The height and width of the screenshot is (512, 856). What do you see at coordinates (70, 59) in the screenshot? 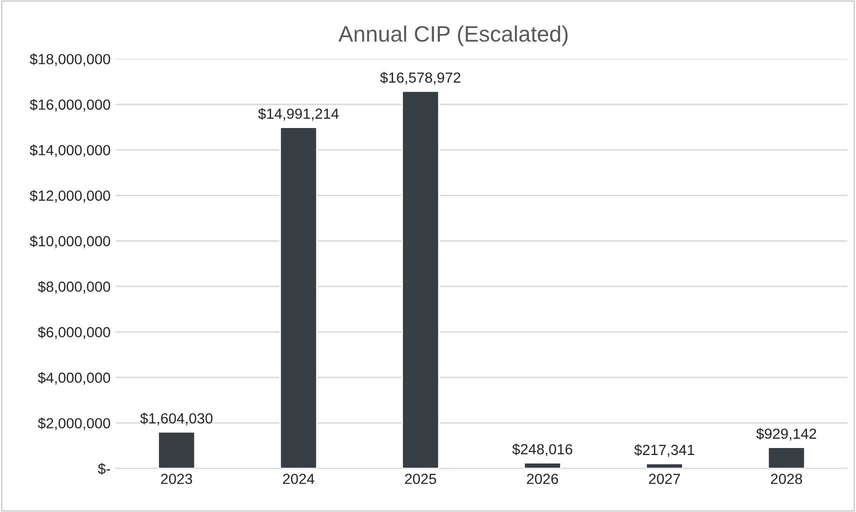
I see `y-tick-label: $18,000,000` at bounding box center [70, 59].